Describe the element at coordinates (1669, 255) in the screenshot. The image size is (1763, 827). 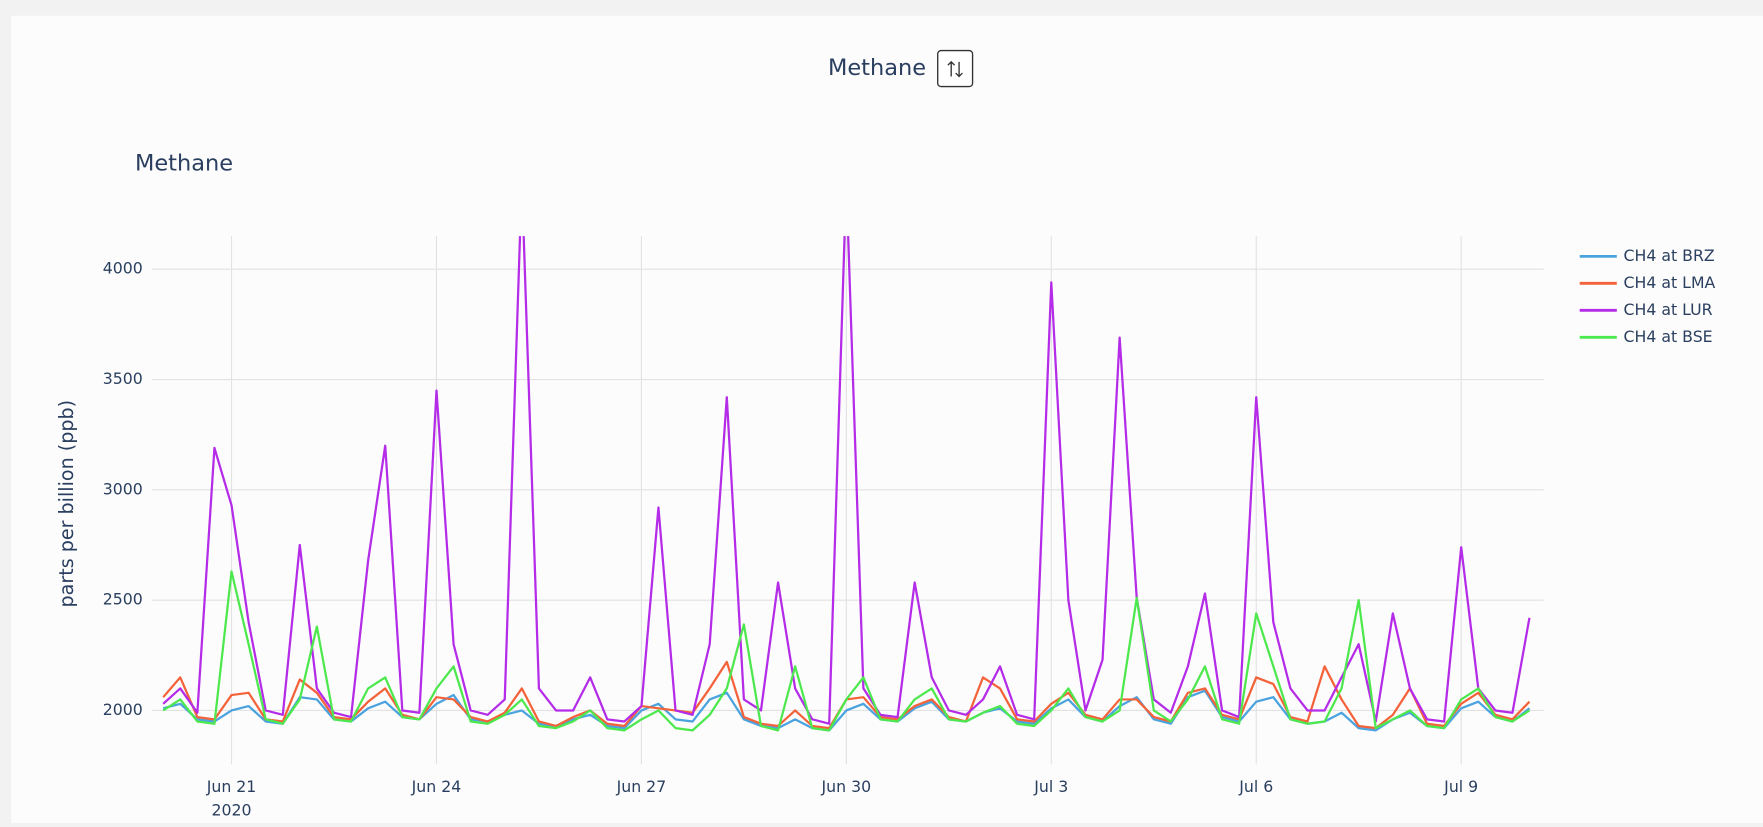
I see `legend-label: CH4 at BRZ` at that location.